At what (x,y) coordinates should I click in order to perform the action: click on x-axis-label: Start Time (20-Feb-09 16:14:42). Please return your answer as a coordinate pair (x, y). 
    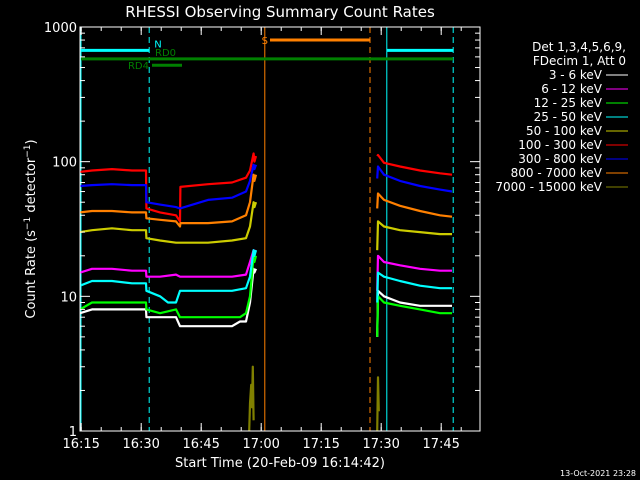
    Looking at the image, I should click on (280, 463).